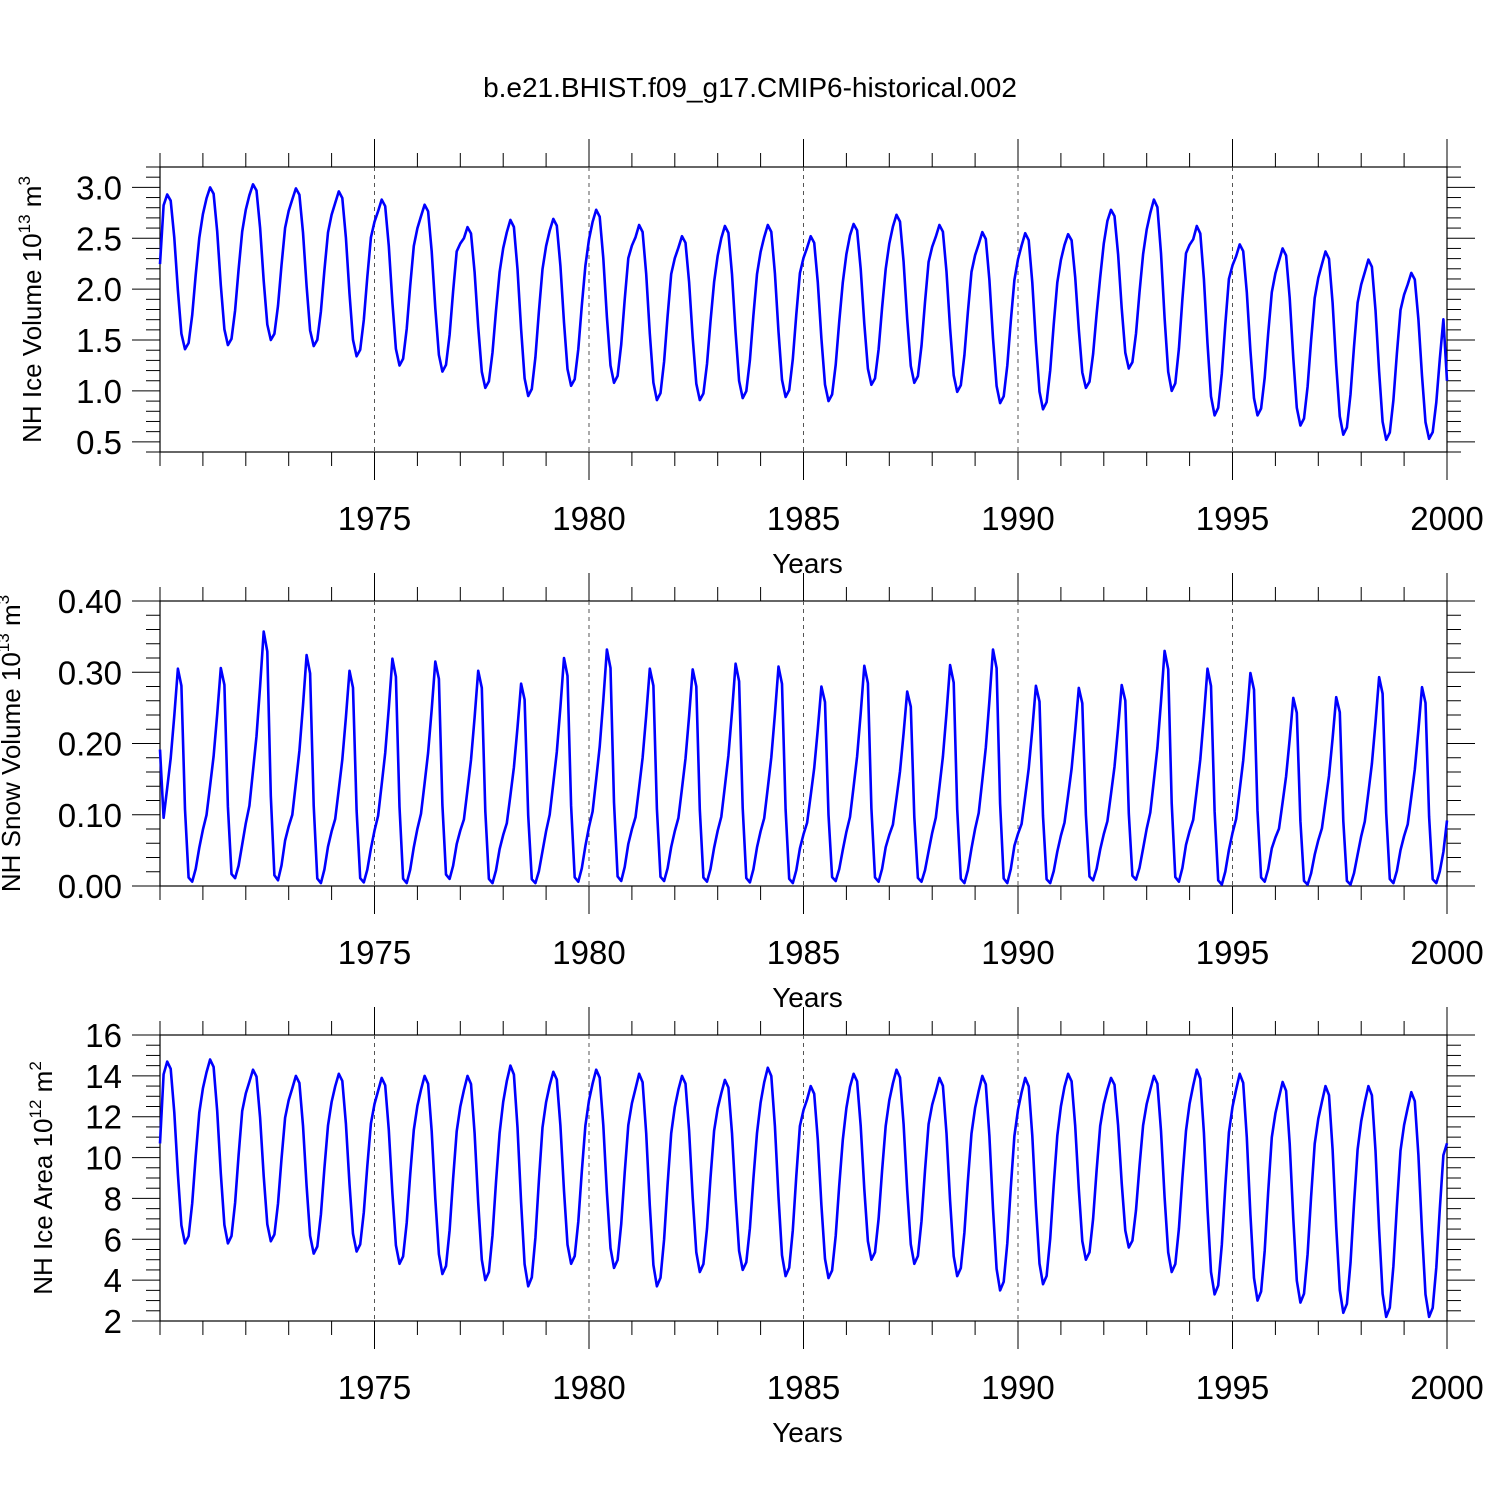 This screenshot has height=1500, width=1500. Describe the element at coordinates (99, 187) in the screenshot. I see `y-tick-label: 3.0` at that location.